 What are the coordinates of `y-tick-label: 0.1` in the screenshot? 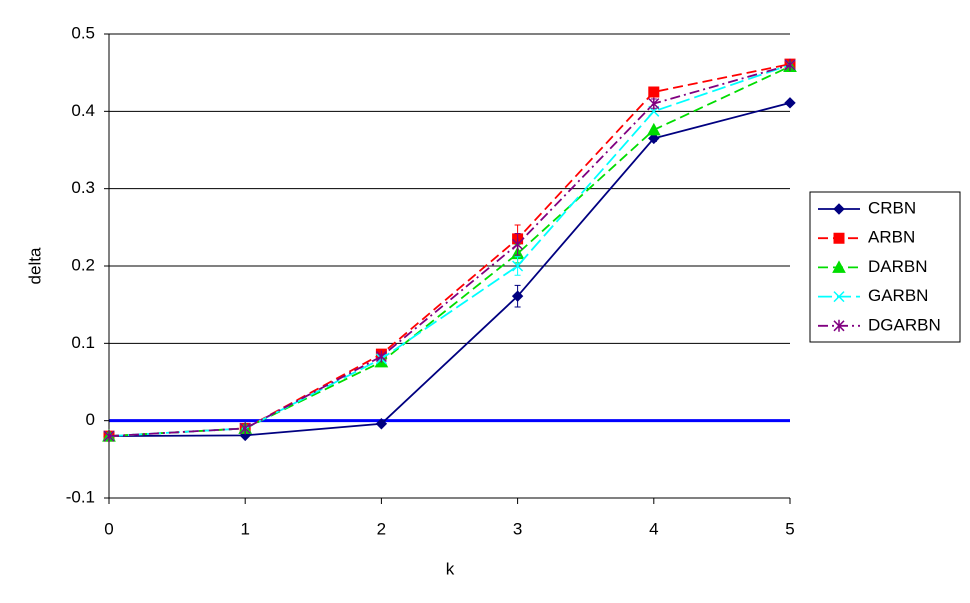 It's located at (83, 342).